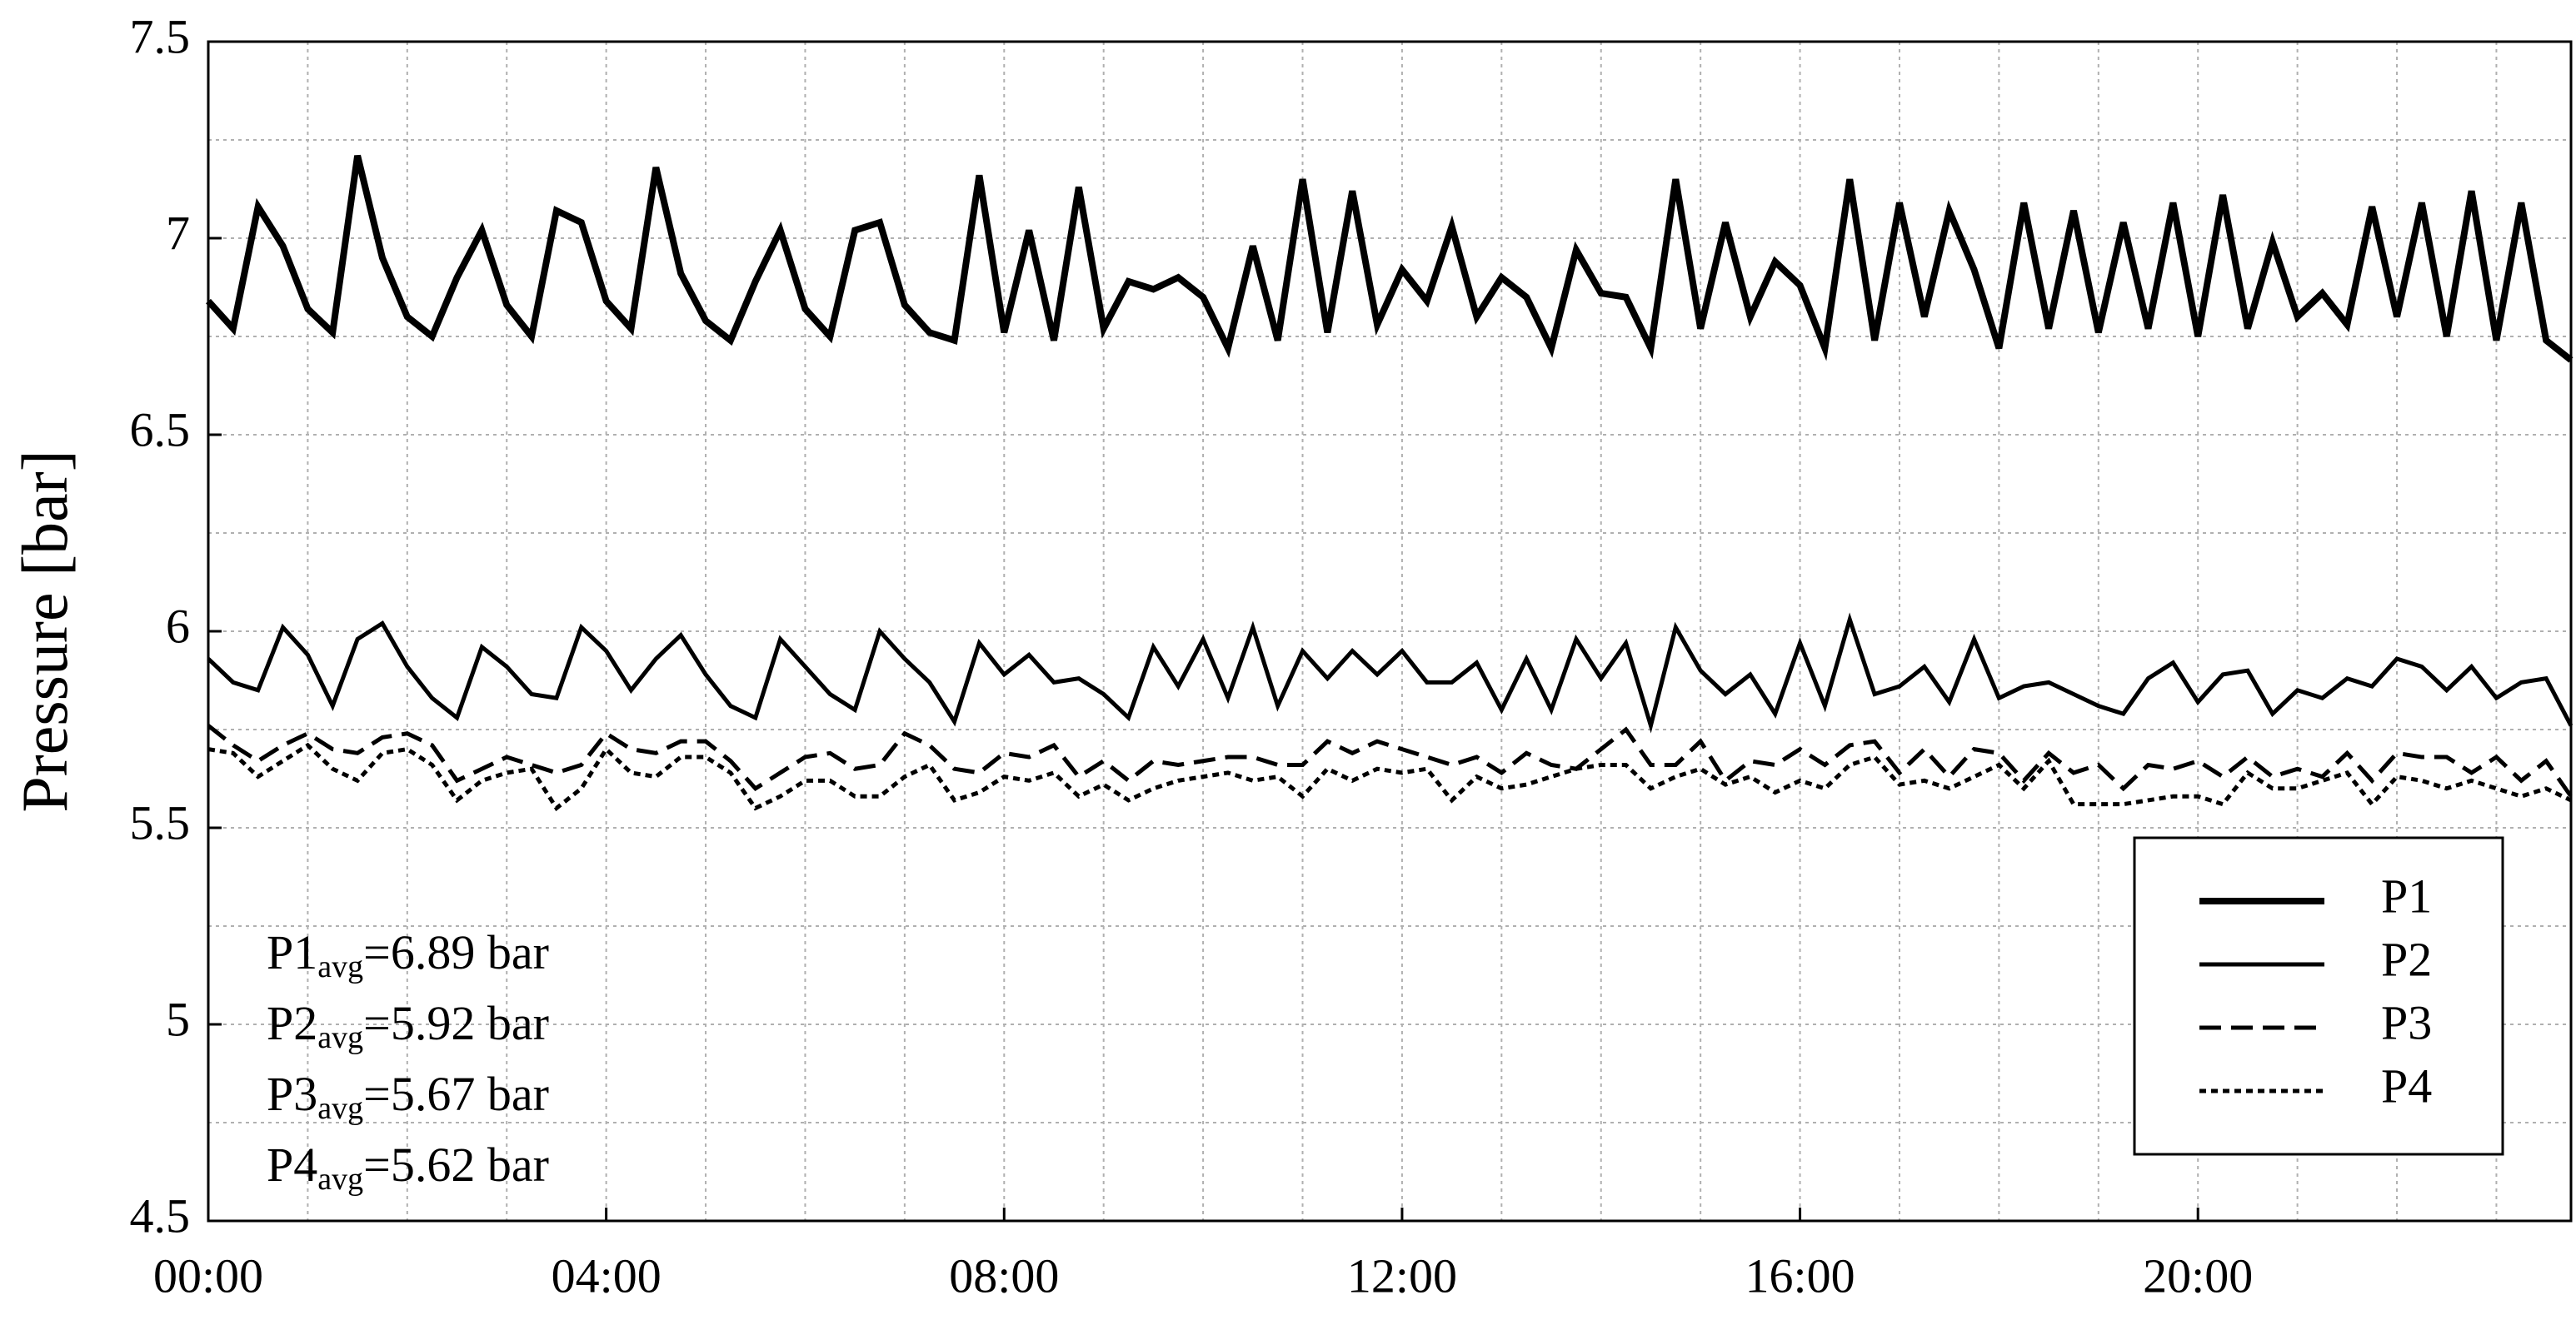 The height and width of the screenshot is (1320, 2576). I want to click on annotation: P2avg=5.92 bar, so click(408, 1025).